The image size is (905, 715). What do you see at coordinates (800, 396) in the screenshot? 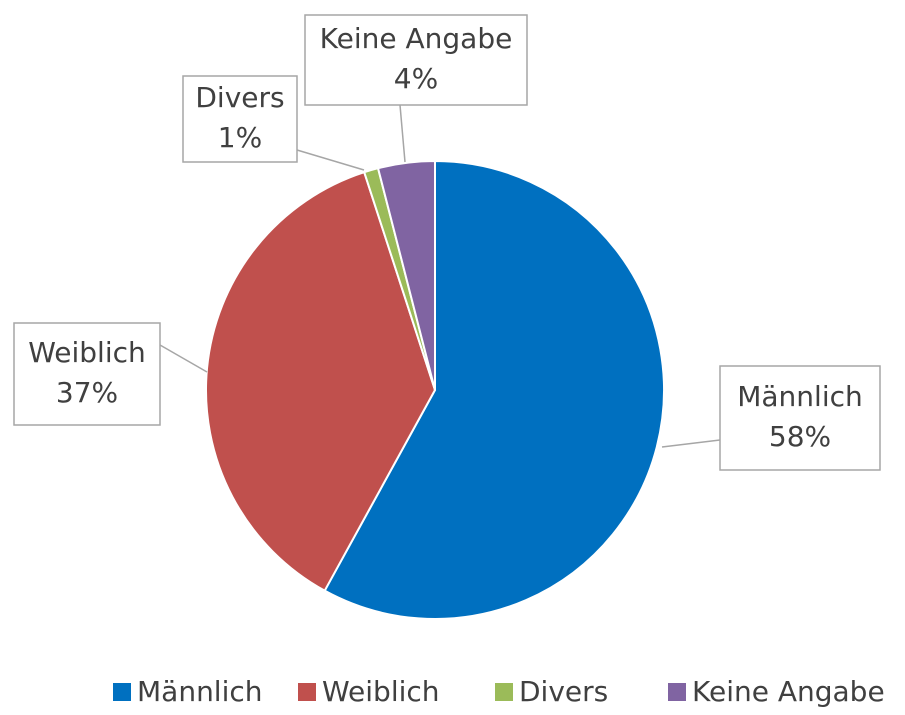
I see `data-label-name: Männlich` at bounding box center [800, 396].